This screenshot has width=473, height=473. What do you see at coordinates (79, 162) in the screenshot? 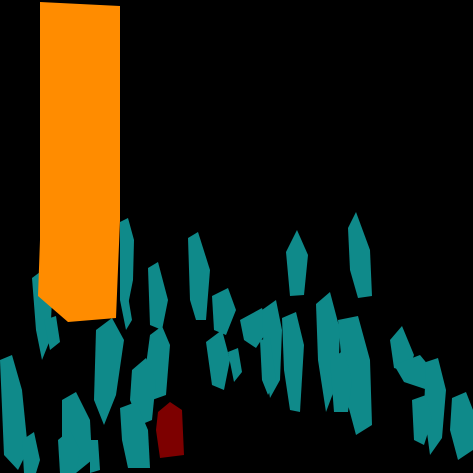
I see `pillar` at bounding box center [79, 162].